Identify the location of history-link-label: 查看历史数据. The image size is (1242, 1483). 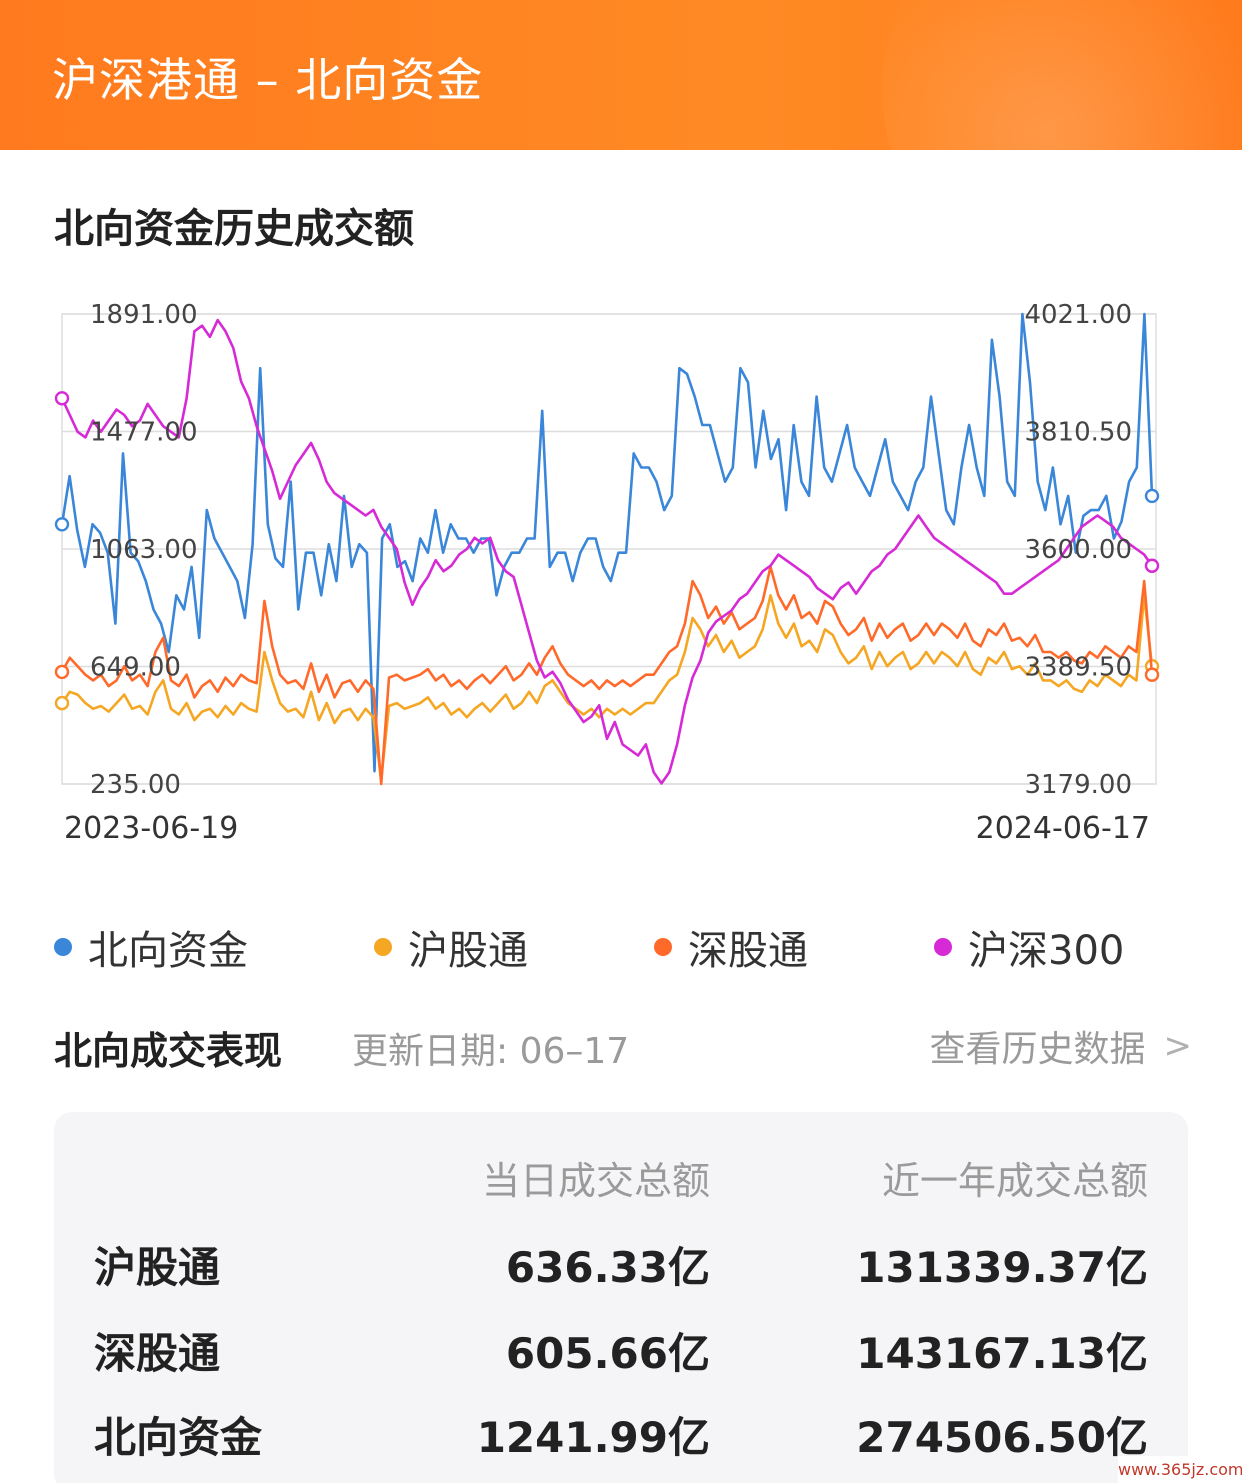
(1037, 1049).